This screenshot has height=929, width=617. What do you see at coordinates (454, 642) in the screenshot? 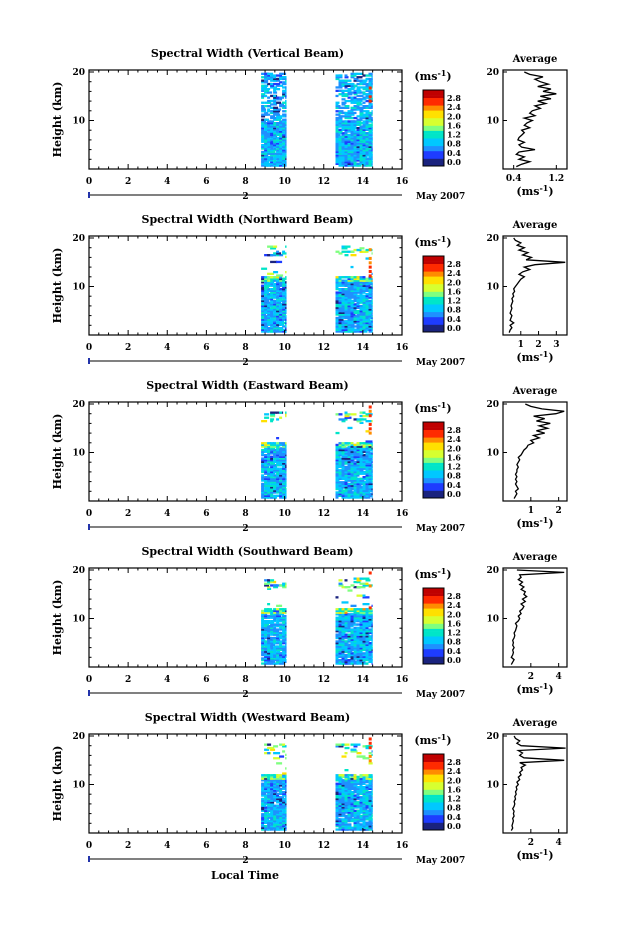
I see `colorbar-tick-label: 0.8` at bounding box center [454, 642].